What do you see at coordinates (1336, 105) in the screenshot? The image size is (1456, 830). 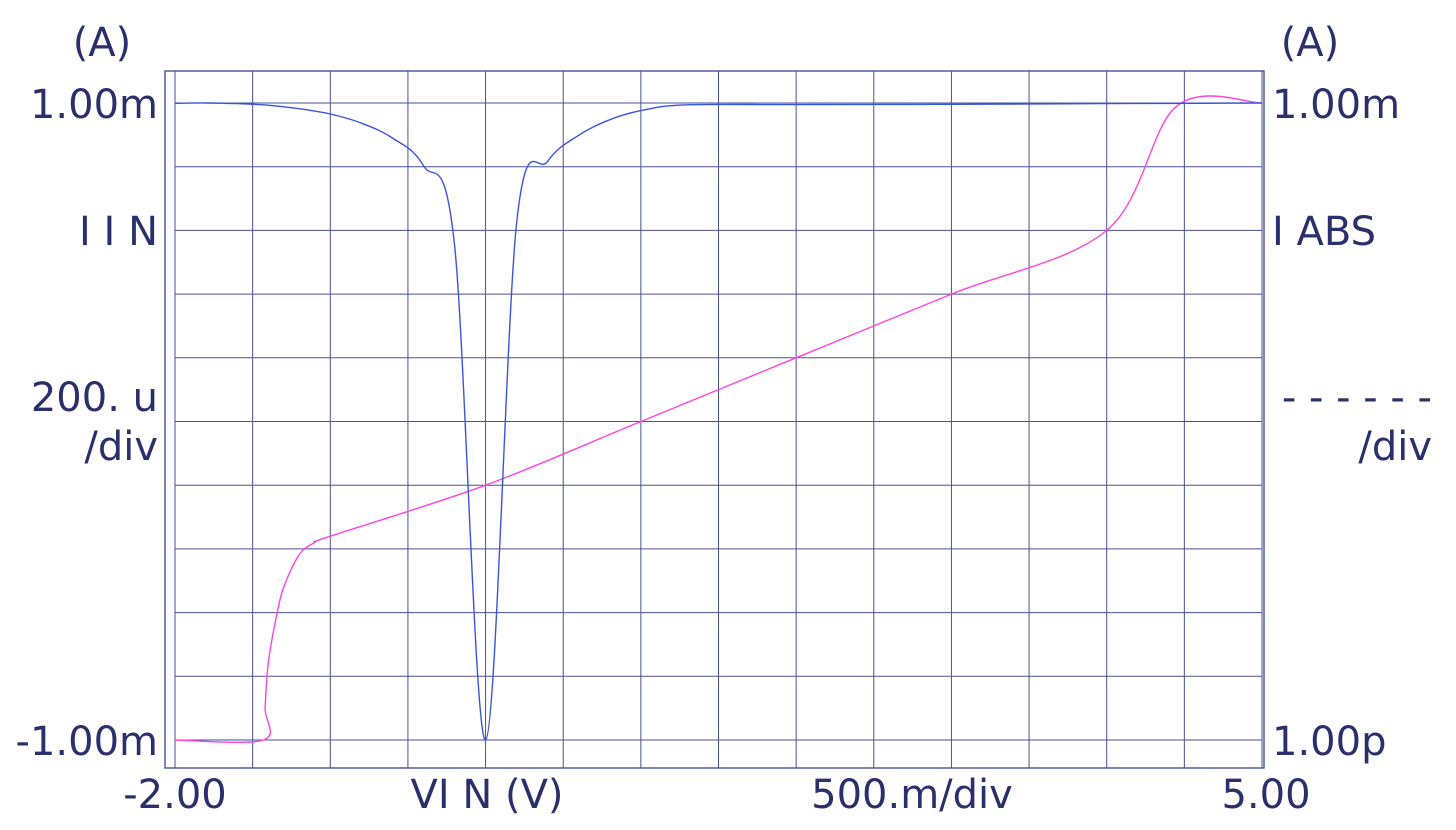 I see `right-axis-top-label: 1.00m` at bounding box center [1336, 105].